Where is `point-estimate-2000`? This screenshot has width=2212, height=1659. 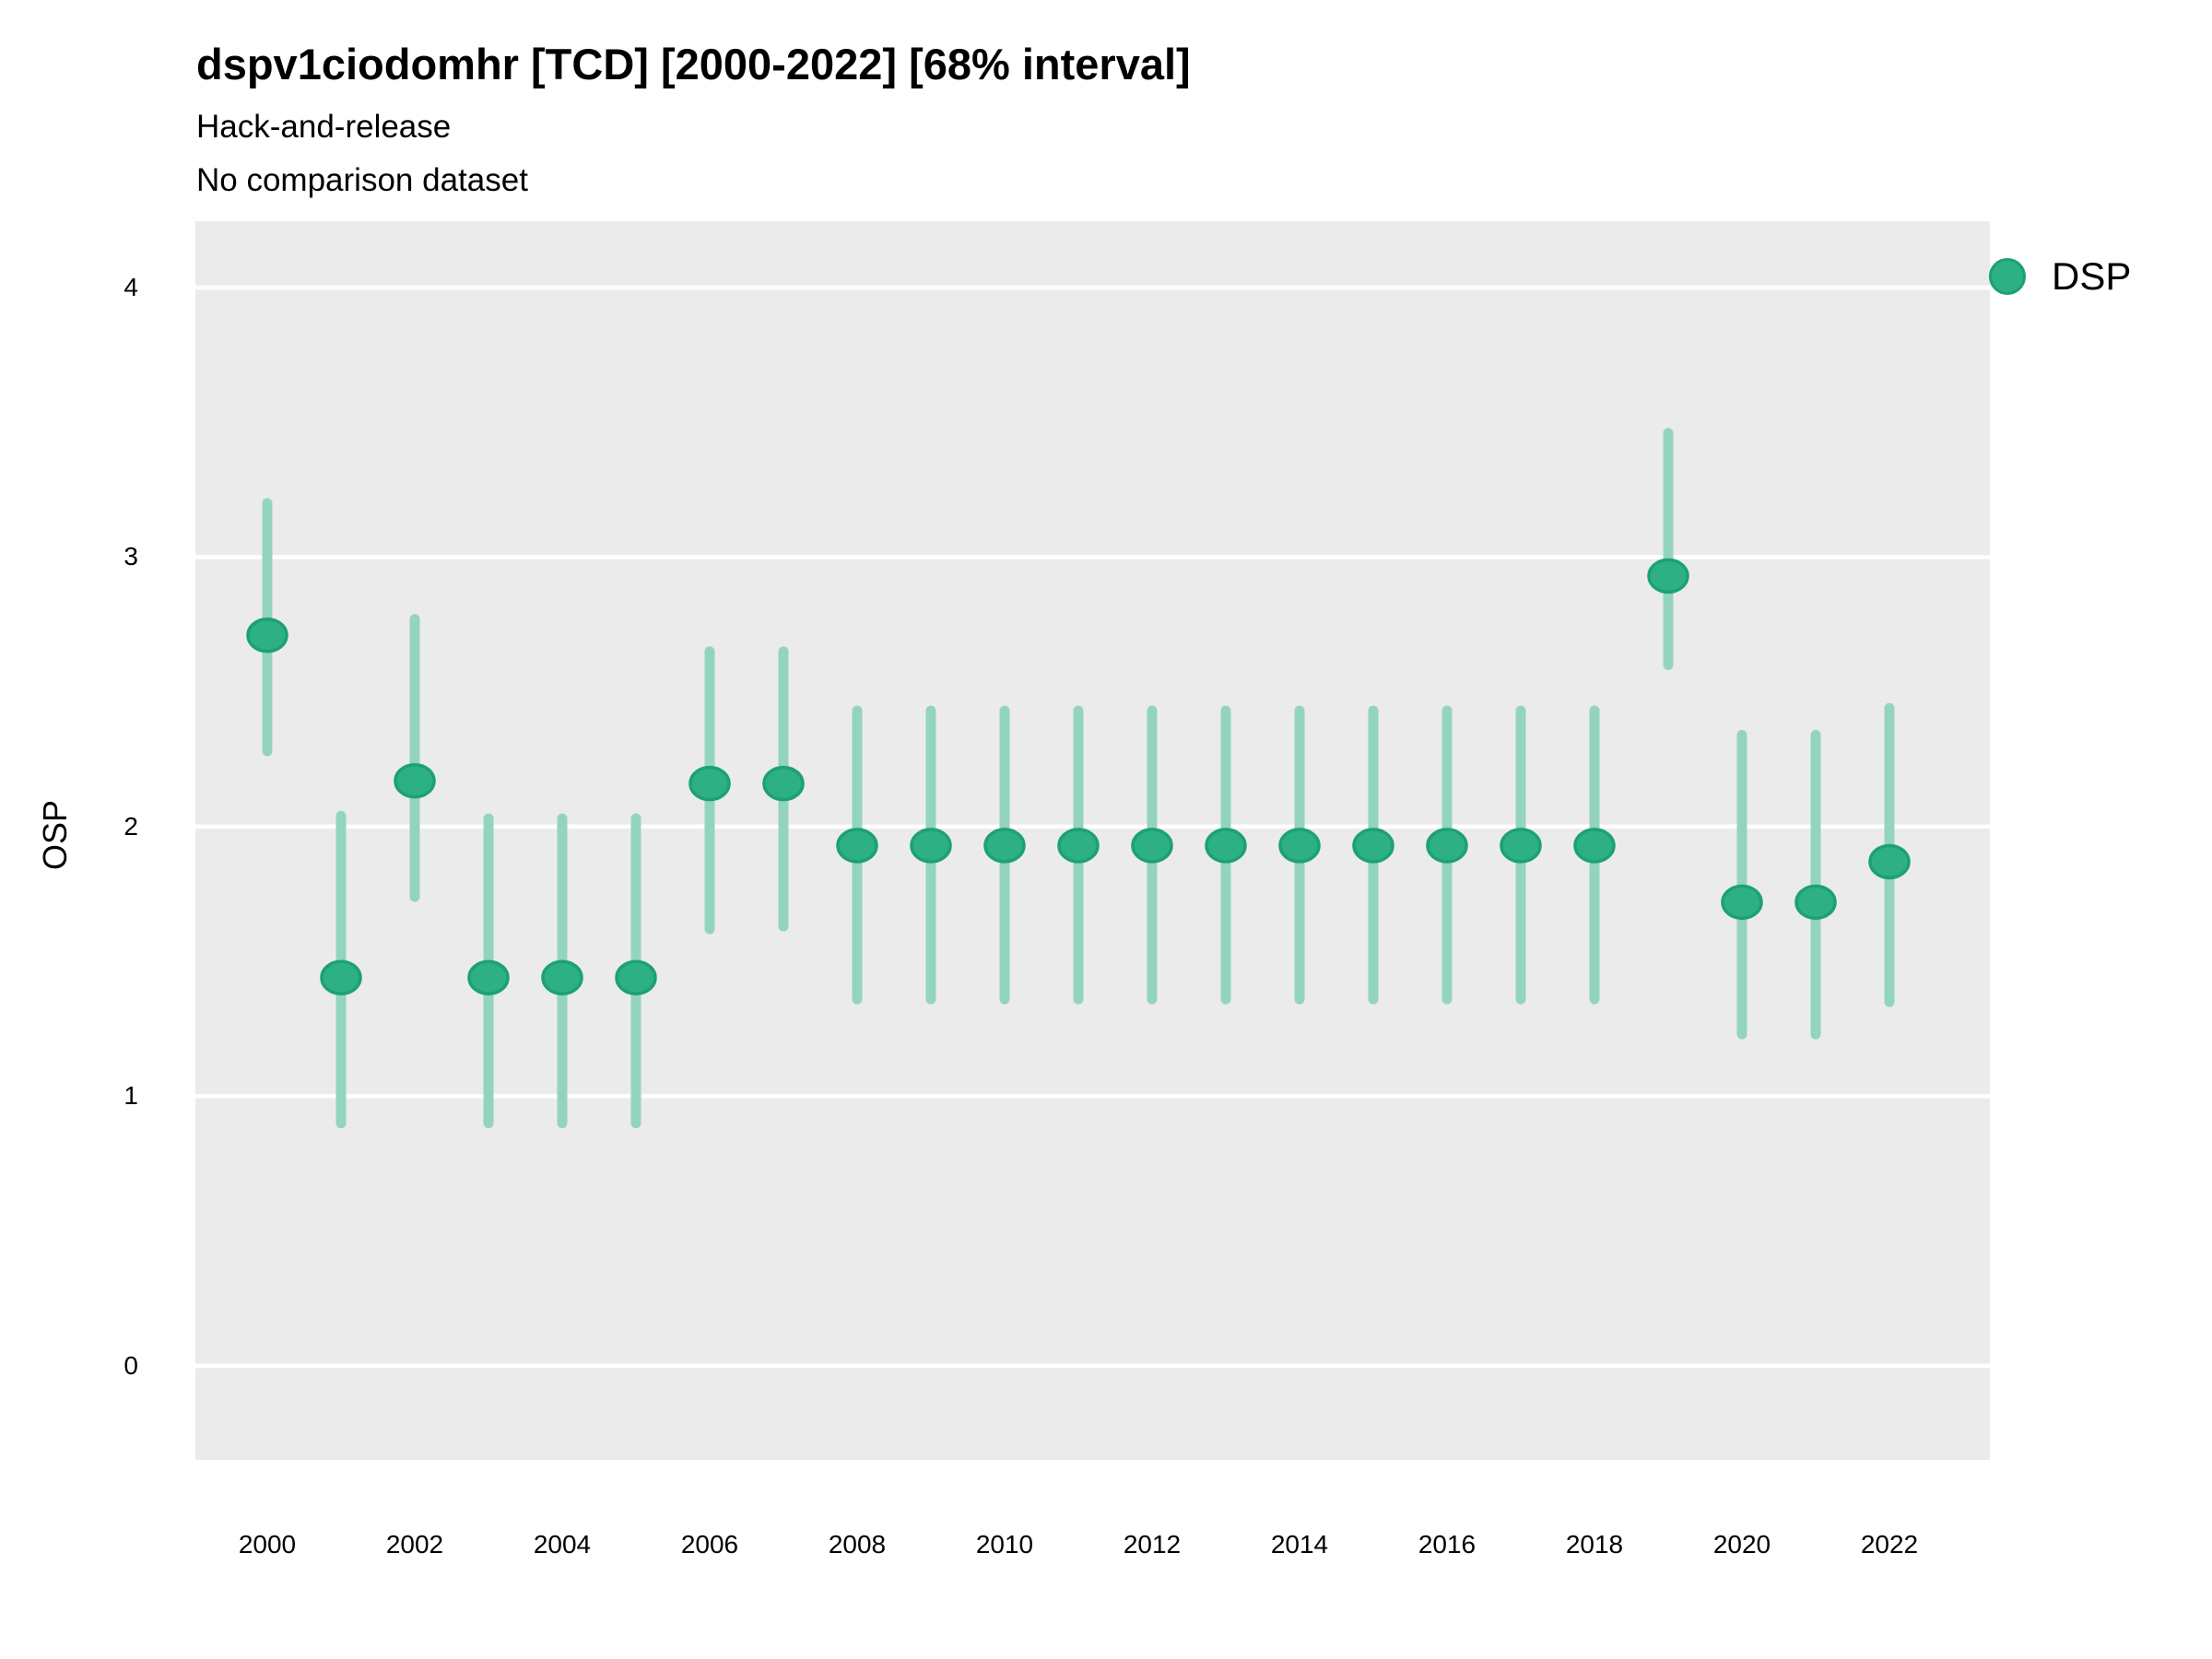
point-estimate-2000 is located at coordinates (267, 635).